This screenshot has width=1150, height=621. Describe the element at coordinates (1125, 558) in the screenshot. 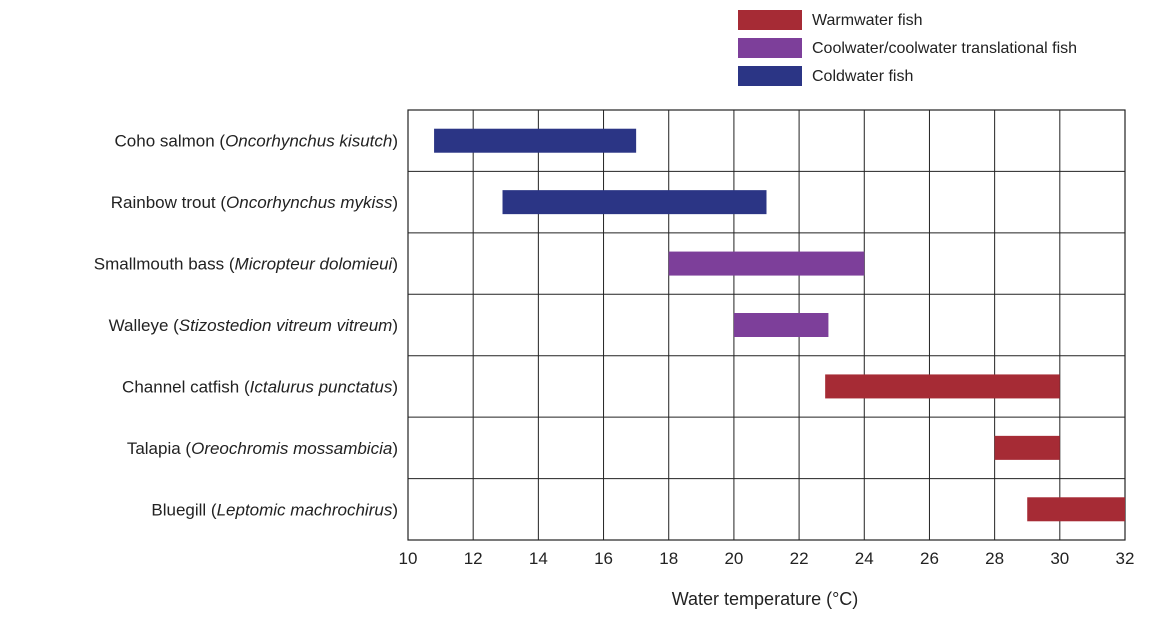

I see `x-tick-label: 32` at that location.